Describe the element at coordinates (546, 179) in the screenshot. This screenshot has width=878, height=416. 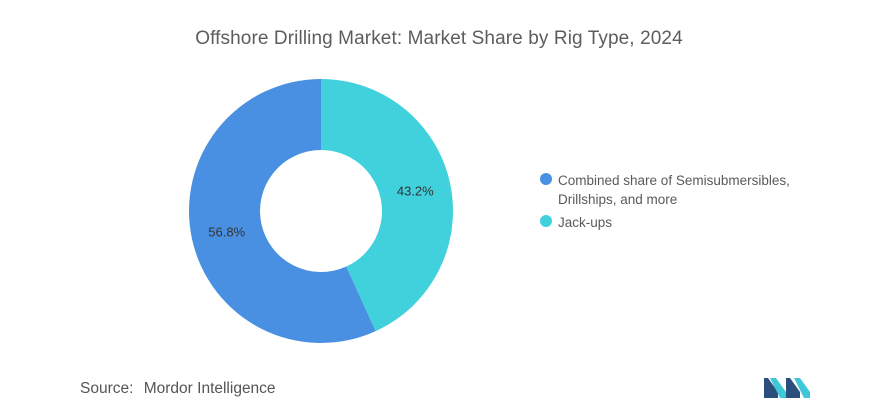
I see `legend-swatch-combined` at that location.